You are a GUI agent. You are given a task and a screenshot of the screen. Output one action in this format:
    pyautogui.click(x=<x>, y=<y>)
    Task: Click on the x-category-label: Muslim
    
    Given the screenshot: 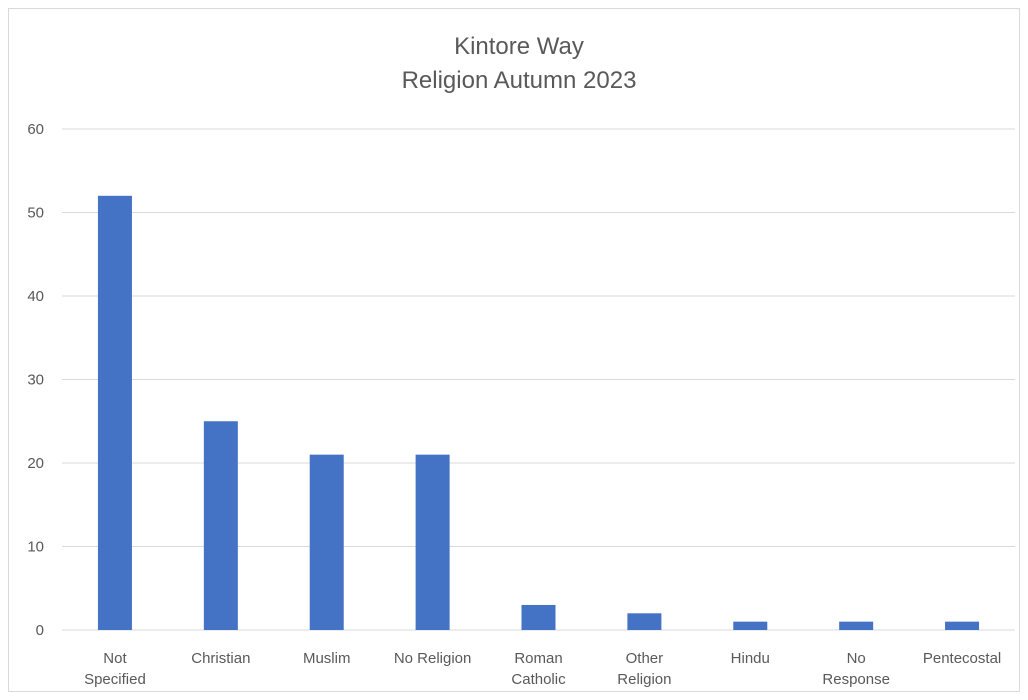 What is the action you would take?
    pyautogui.click(x=327, y=658)
    